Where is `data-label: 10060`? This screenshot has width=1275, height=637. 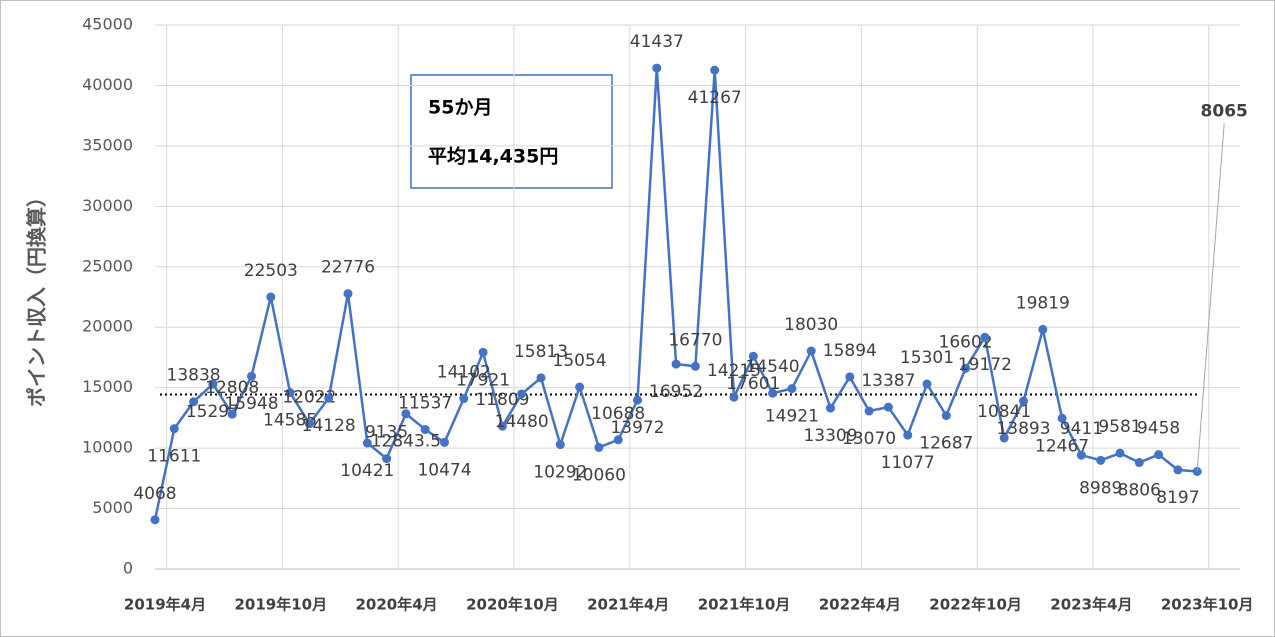 data-label: 10060 is located at coordinates (599, 475).